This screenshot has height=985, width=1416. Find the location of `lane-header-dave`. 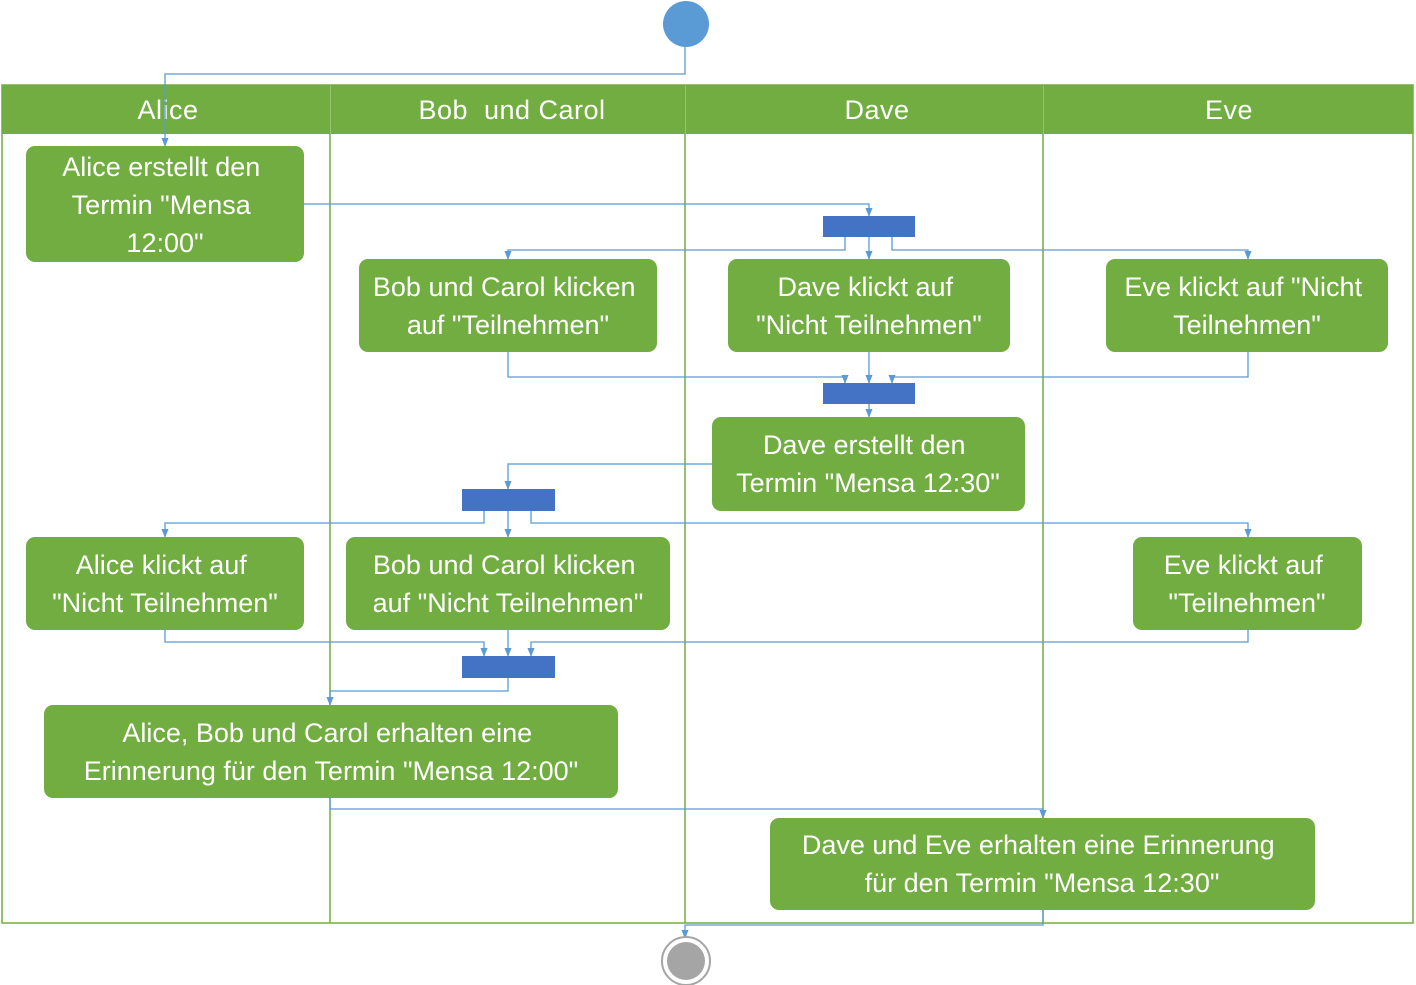

lane-header-dave is located at coordinates (864, 109).